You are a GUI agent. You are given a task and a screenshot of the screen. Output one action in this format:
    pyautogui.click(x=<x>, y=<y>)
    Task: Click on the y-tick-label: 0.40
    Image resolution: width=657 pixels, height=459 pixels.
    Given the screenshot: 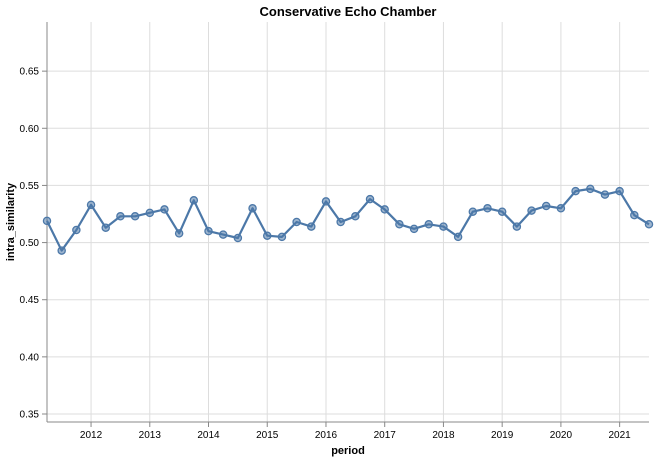 What is the action you would take?
    pyautogui.click(x=30, y=357)
    